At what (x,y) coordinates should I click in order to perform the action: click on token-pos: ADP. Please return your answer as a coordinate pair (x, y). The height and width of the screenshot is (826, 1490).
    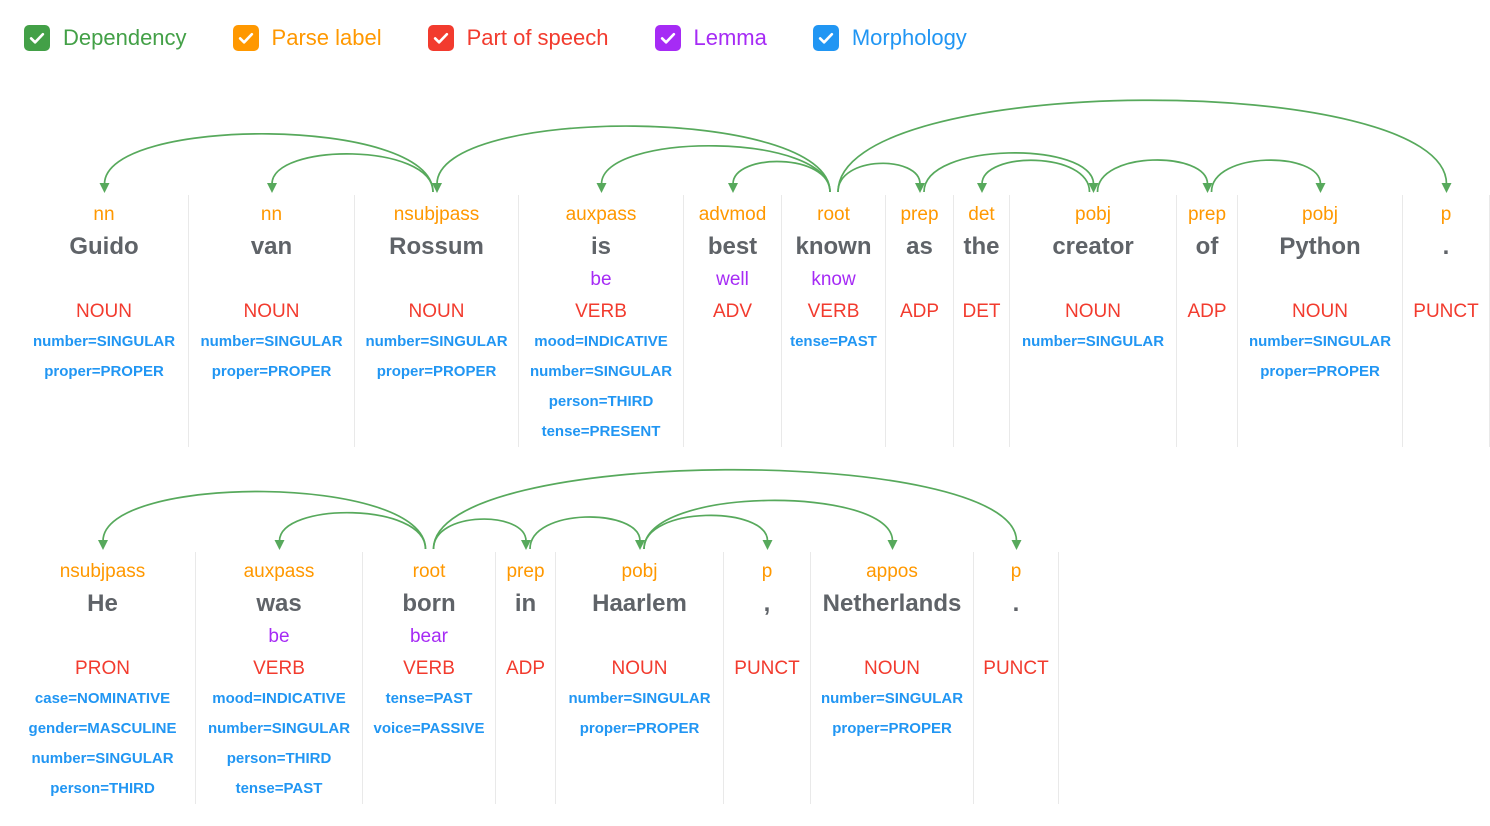
    Looking at the image, I should click on (525, 668).